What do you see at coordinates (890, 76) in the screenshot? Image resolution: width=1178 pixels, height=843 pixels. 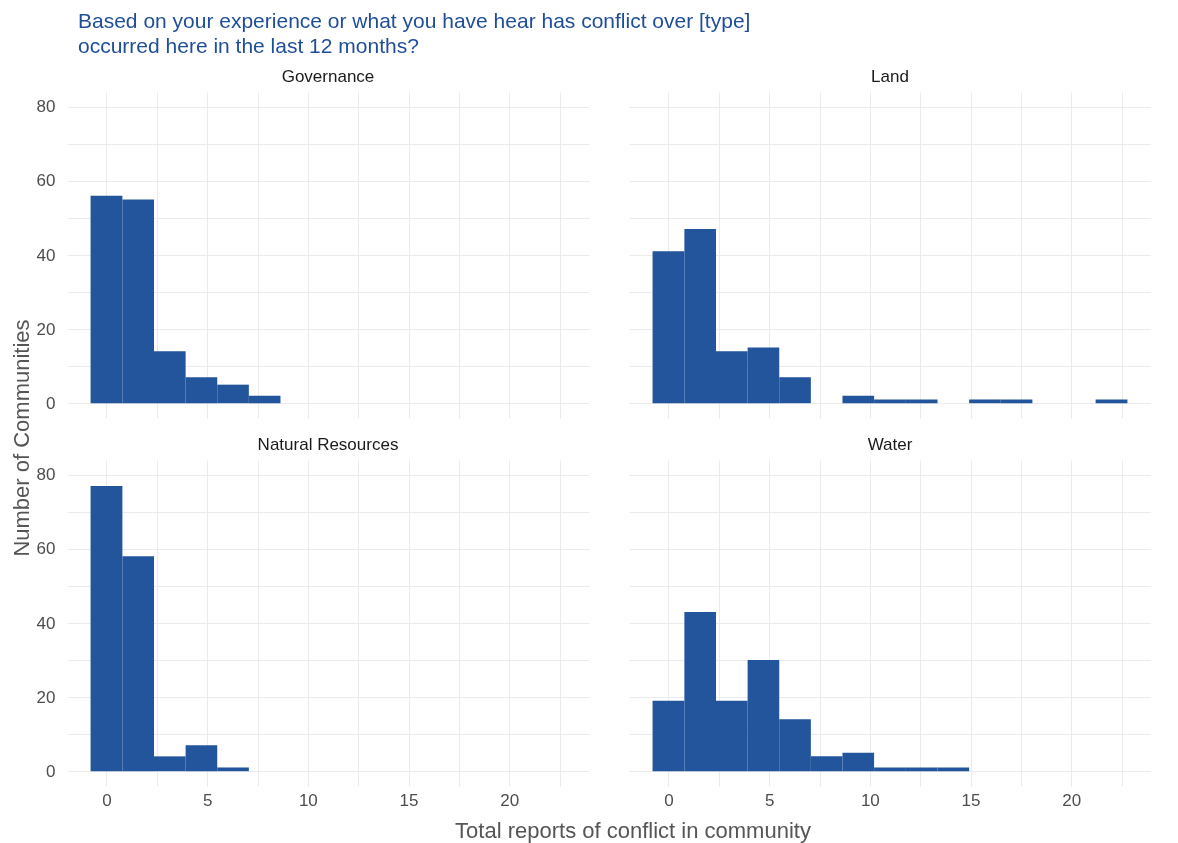 I see `chart-title: Land` at bounding box center [890, 76].